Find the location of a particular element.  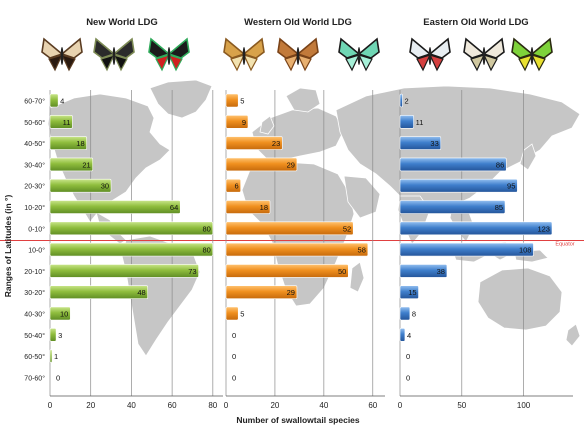

y-tick-label: 20-30° is located at coordinates (34, 187).